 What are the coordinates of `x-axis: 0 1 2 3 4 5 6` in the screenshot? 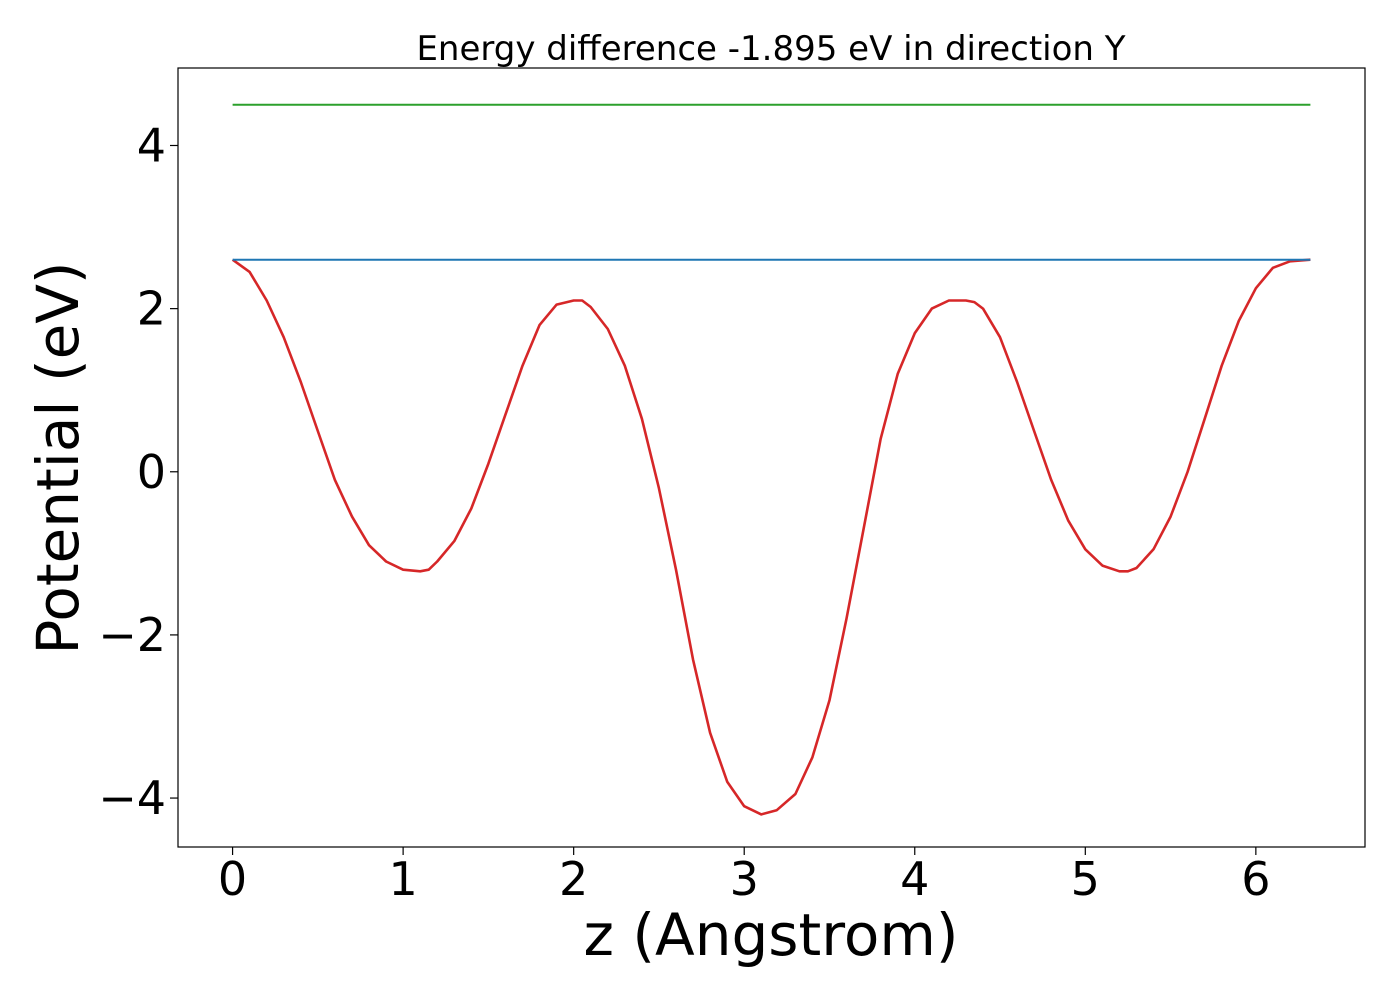 It's located at (744, 876).